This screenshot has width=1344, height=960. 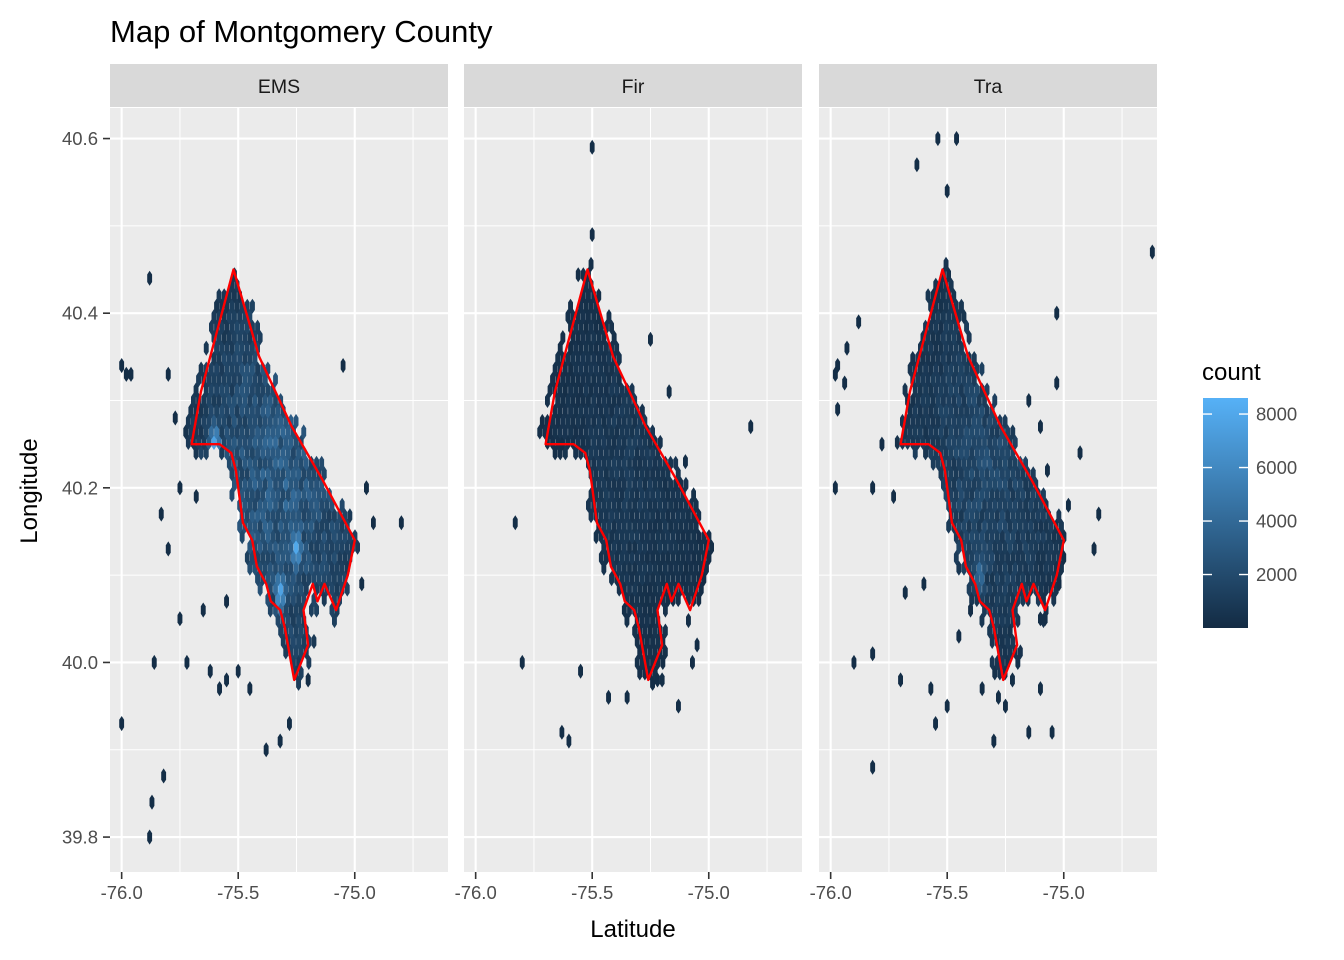 I want to click on county-boundary, so click(x=273, y=475).